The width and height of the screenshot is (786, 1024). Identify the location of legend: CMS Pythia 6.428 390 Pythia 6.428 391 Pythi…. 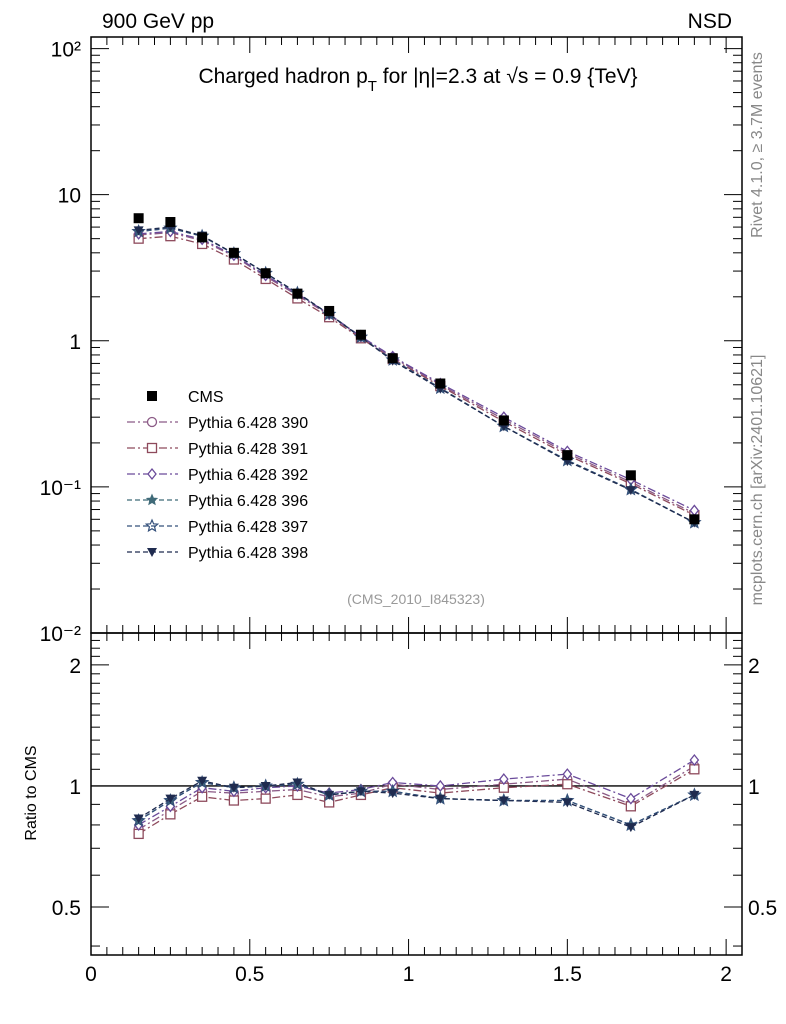
(217, 475).